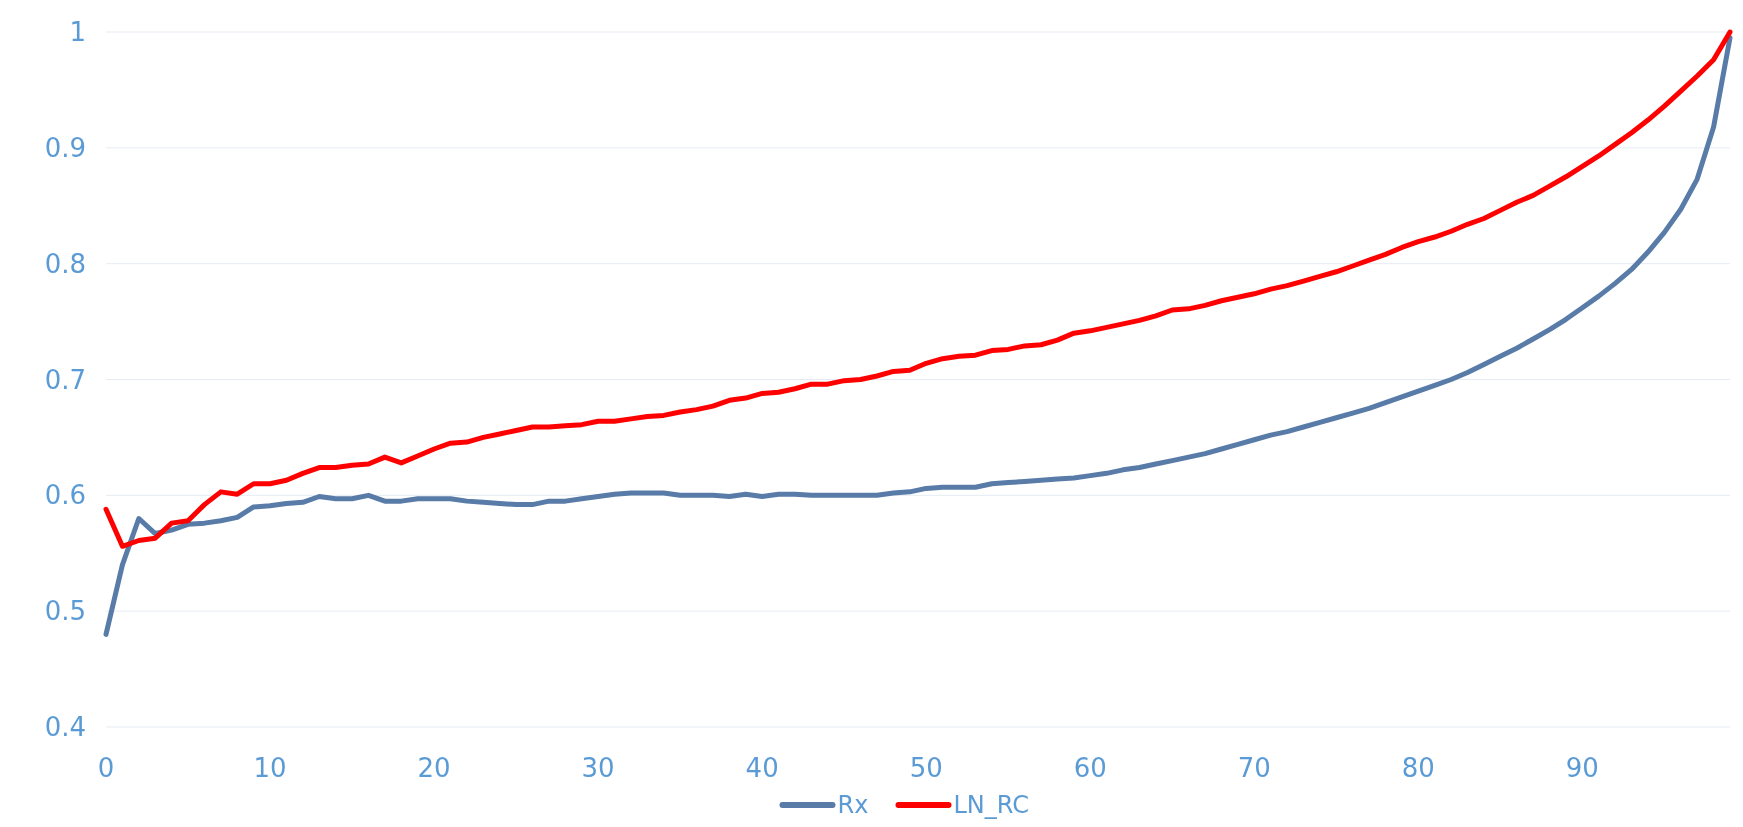 The image size is (1743, 827). I want to click on x-tick-label: 70, so click(1254, 768).